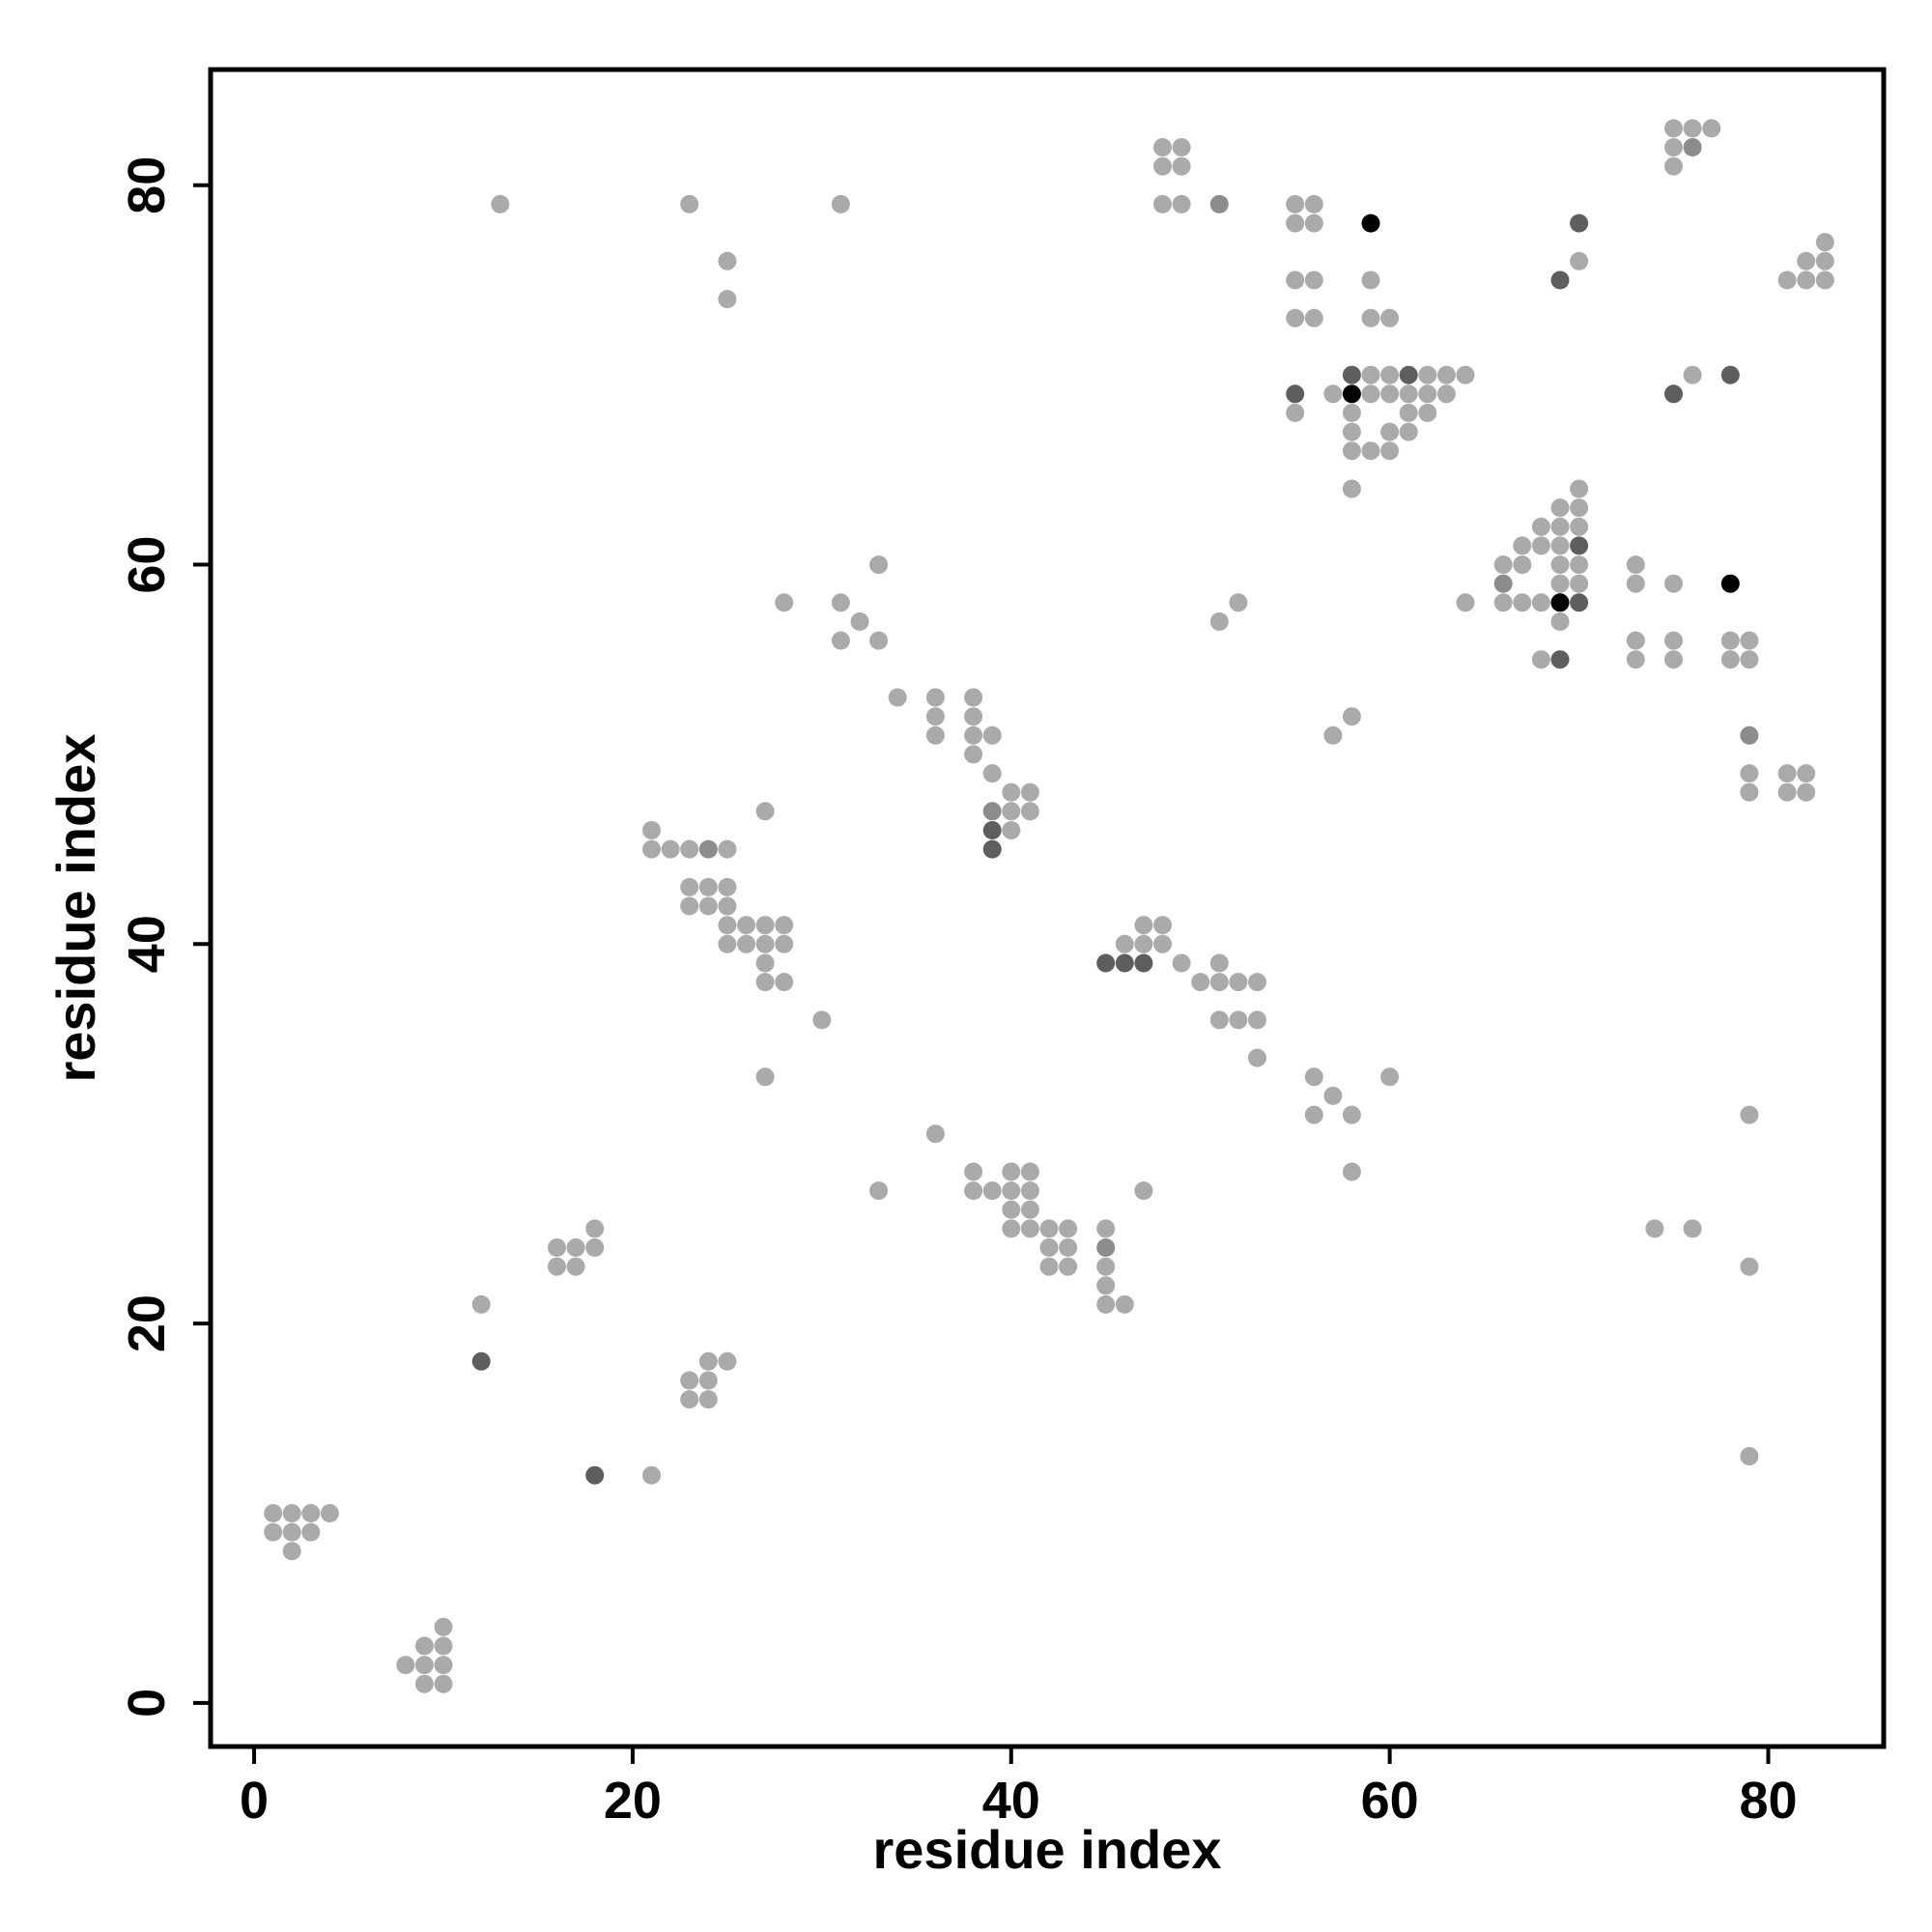  What do you see at coordinates (1390, 1801) in the screenshot?
I see `x-tick-label-60: 60` at bounding box center [1390, 1801].